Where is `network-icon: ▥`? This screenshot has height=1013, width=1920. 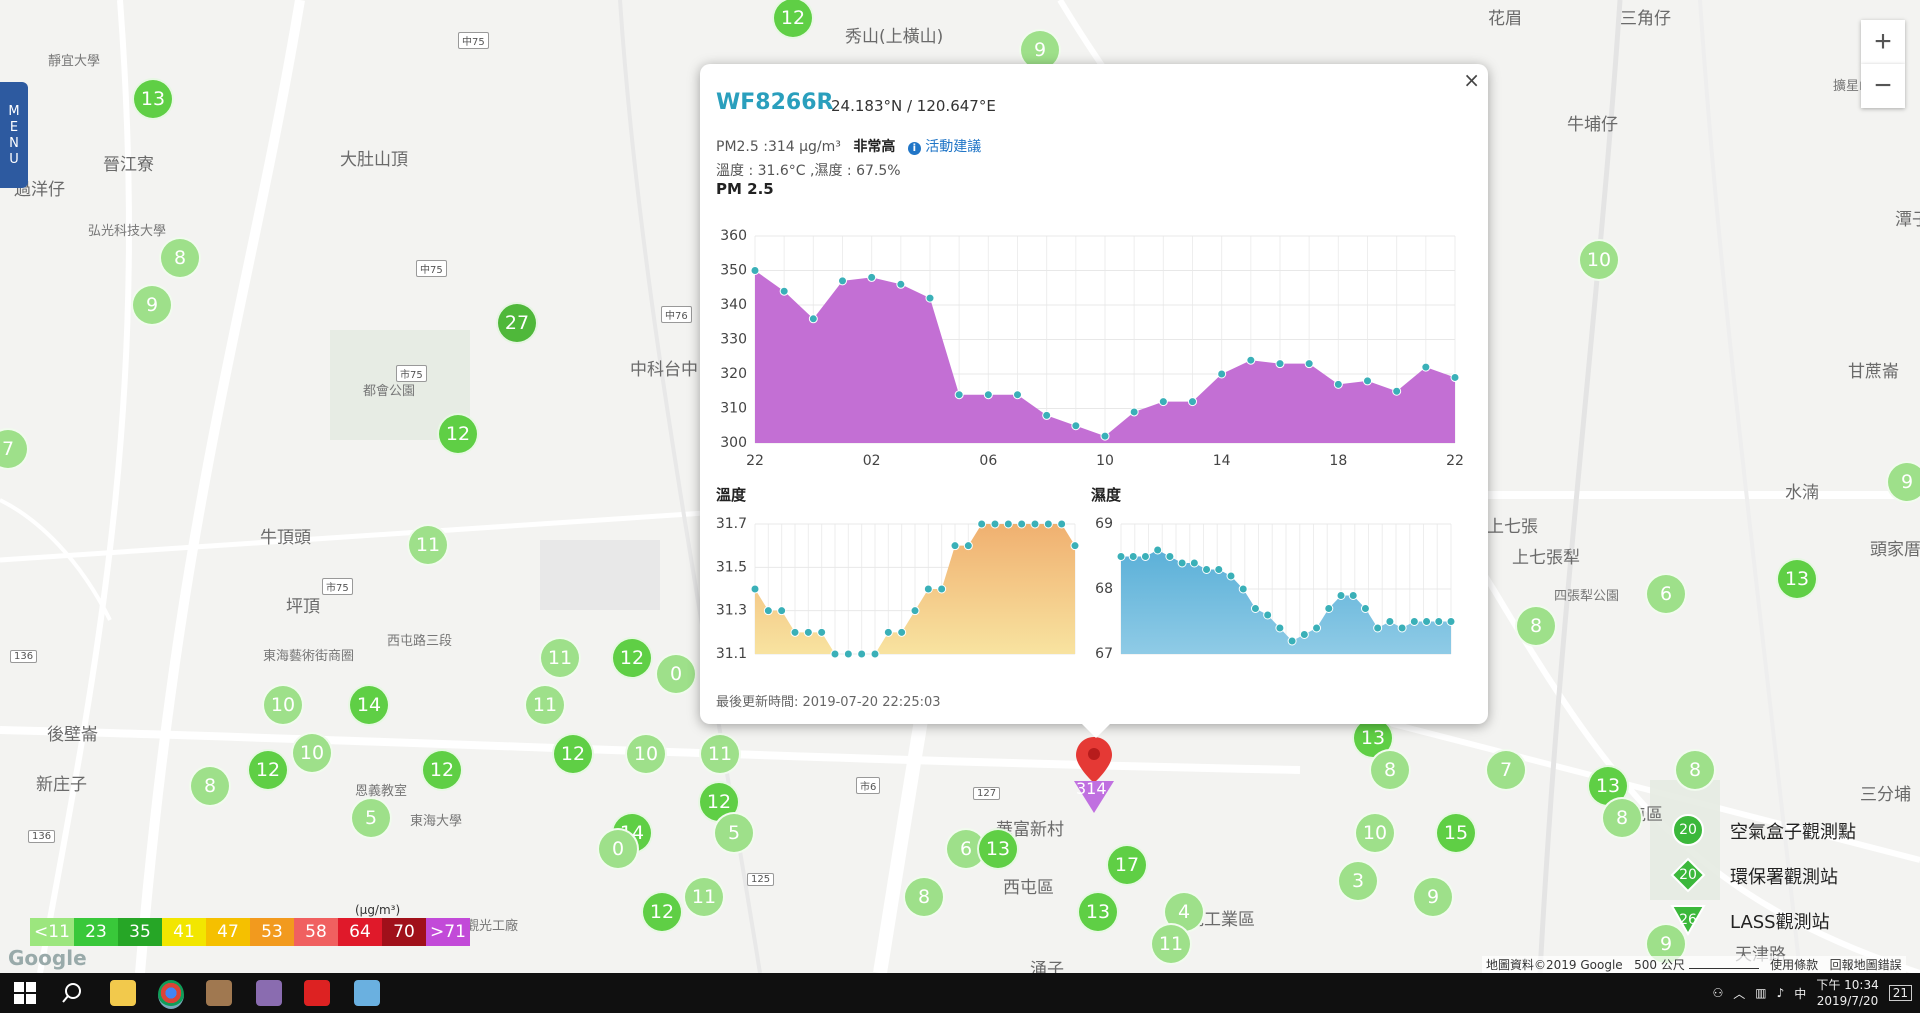 network-icon: ▥ is located at coordinates (1761, 993).